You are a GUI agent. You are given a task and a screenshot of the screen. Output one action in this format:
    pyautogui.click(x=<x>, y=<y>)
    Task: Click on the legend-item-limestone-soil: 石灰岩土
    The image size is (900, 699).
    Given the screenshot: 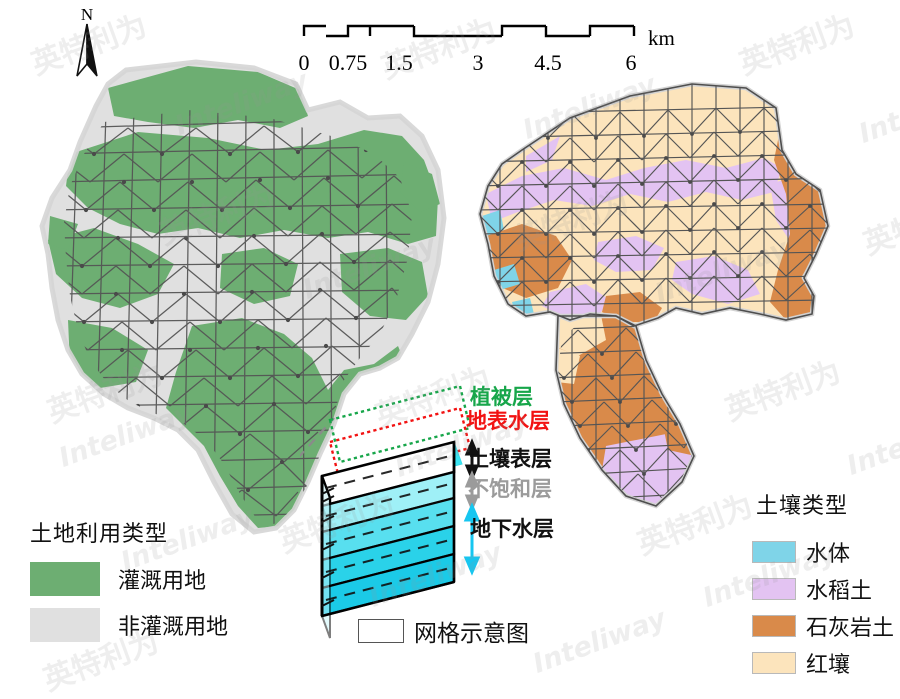 What is the action you would take?
    pyautogui.click(x=826, y=626)
    